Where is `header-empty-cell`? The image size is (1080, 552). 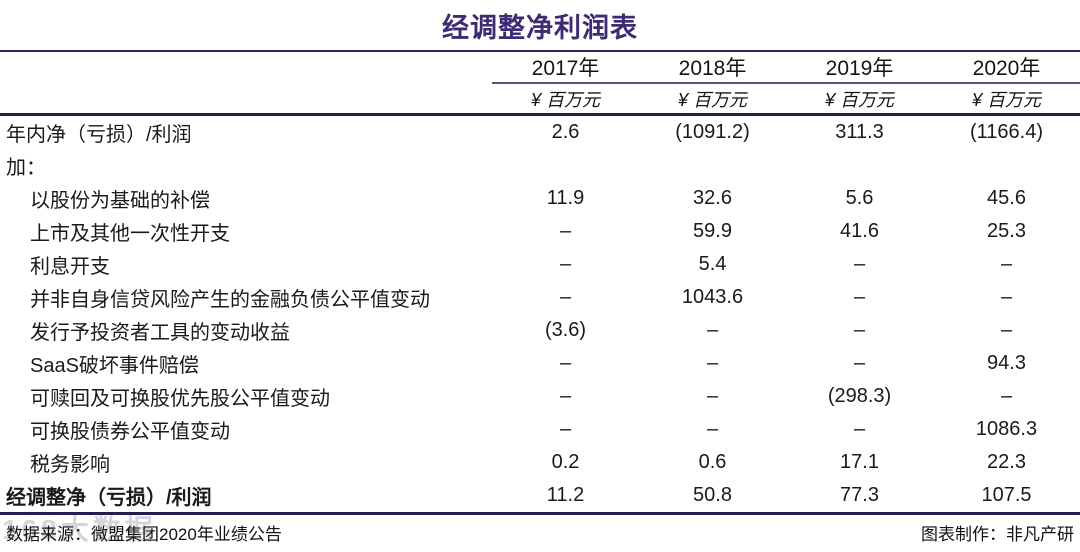 header-empty-cell is located at coordinates (246, 67).